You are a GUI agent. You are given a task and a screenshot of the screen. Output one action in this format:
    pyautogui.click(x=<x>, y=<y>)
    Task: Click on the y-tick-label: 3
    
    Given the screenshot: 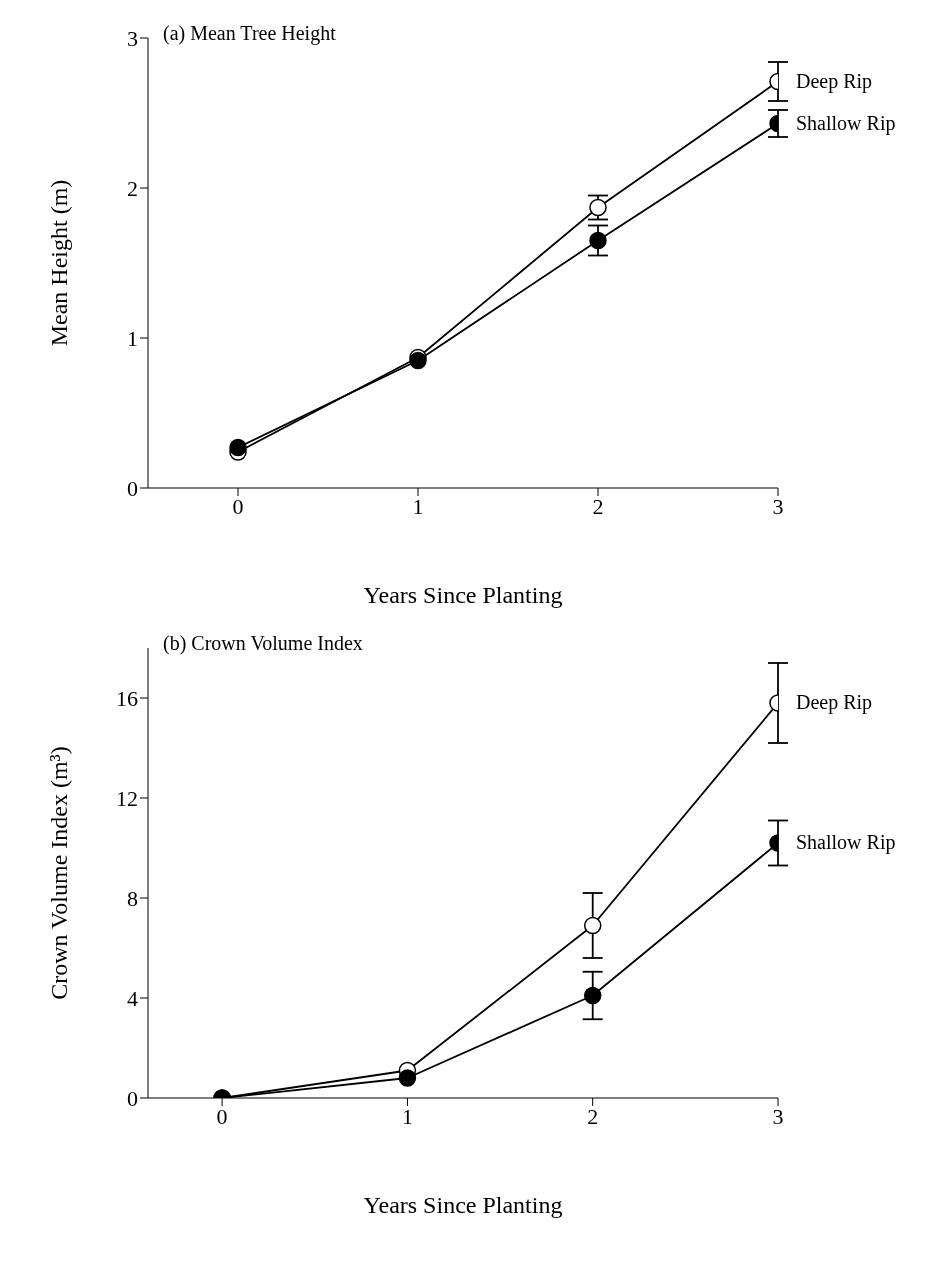 What is the action you would take?
    pyautogui.click(x=132, y=38)
    